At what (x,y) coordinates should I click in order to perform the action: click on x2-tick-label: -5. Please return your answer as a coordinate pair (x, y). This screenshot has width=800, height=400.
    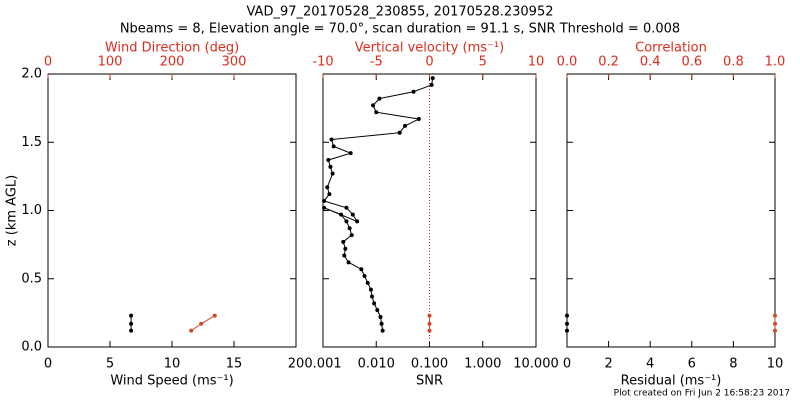
    Looking at the image, I should click on (376, 62).